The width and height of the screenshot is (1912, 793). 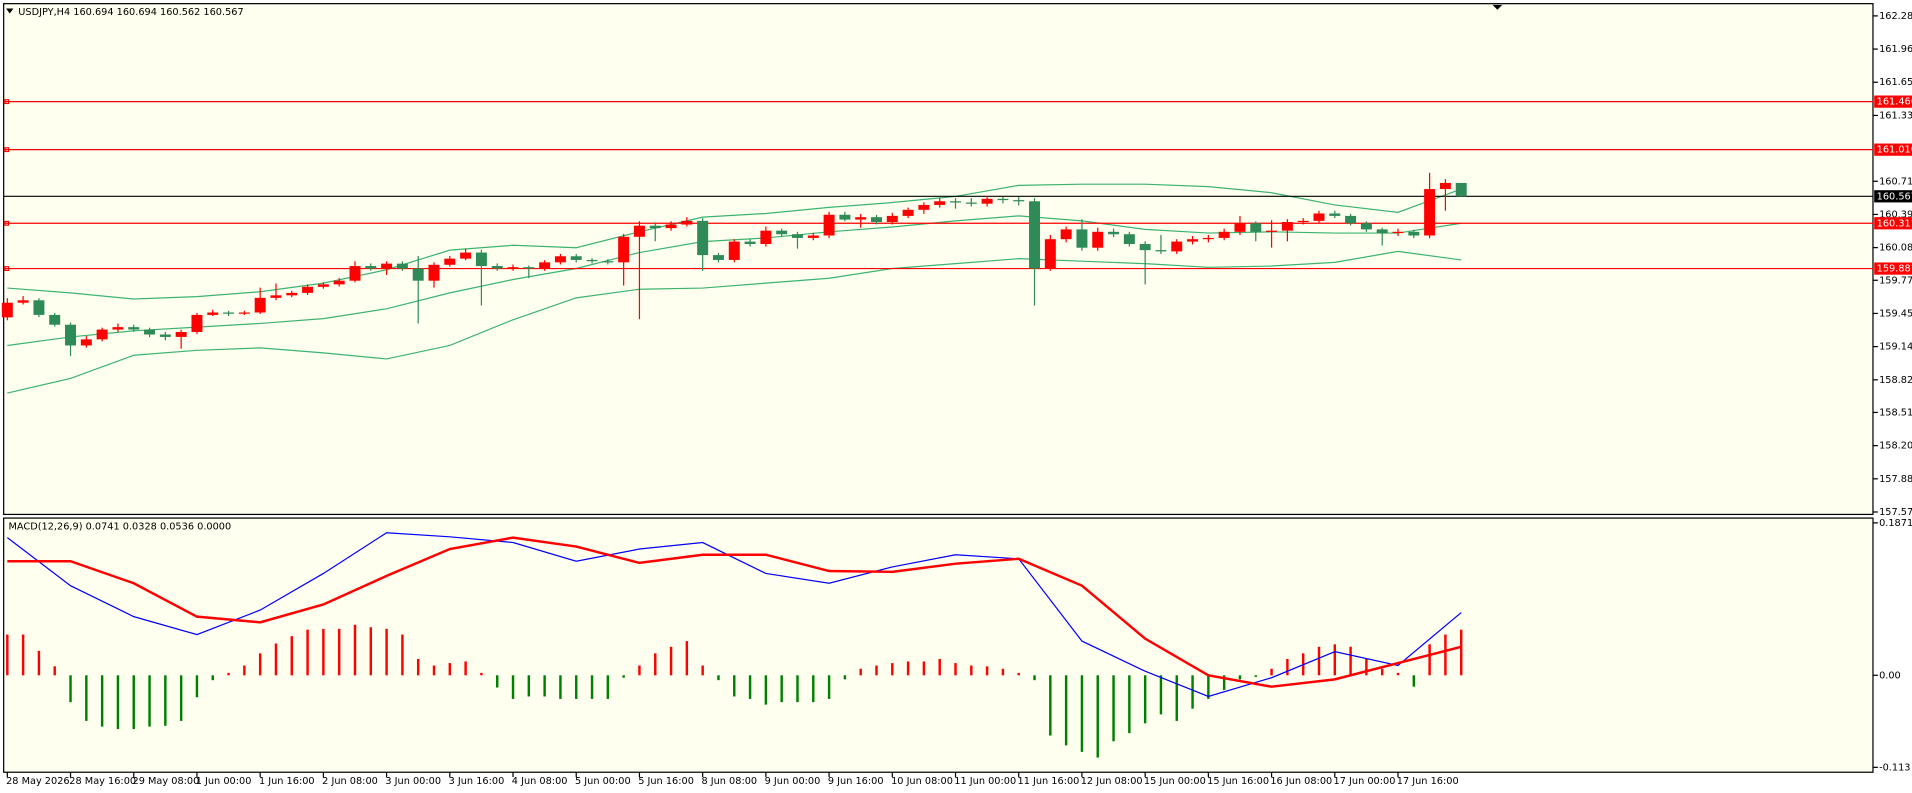 I want to click on x-tick-label: 11 Jun 16:00, so click(x=1049, y=781).